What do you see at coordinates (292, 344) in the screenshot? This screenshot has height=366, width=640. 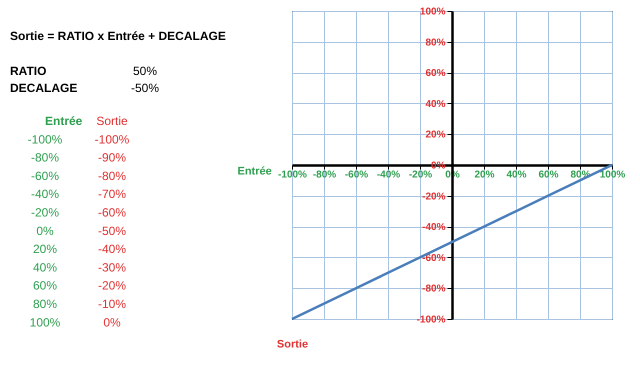 I see `y-axis-title: Sortie` at bounding box center [292, 344].